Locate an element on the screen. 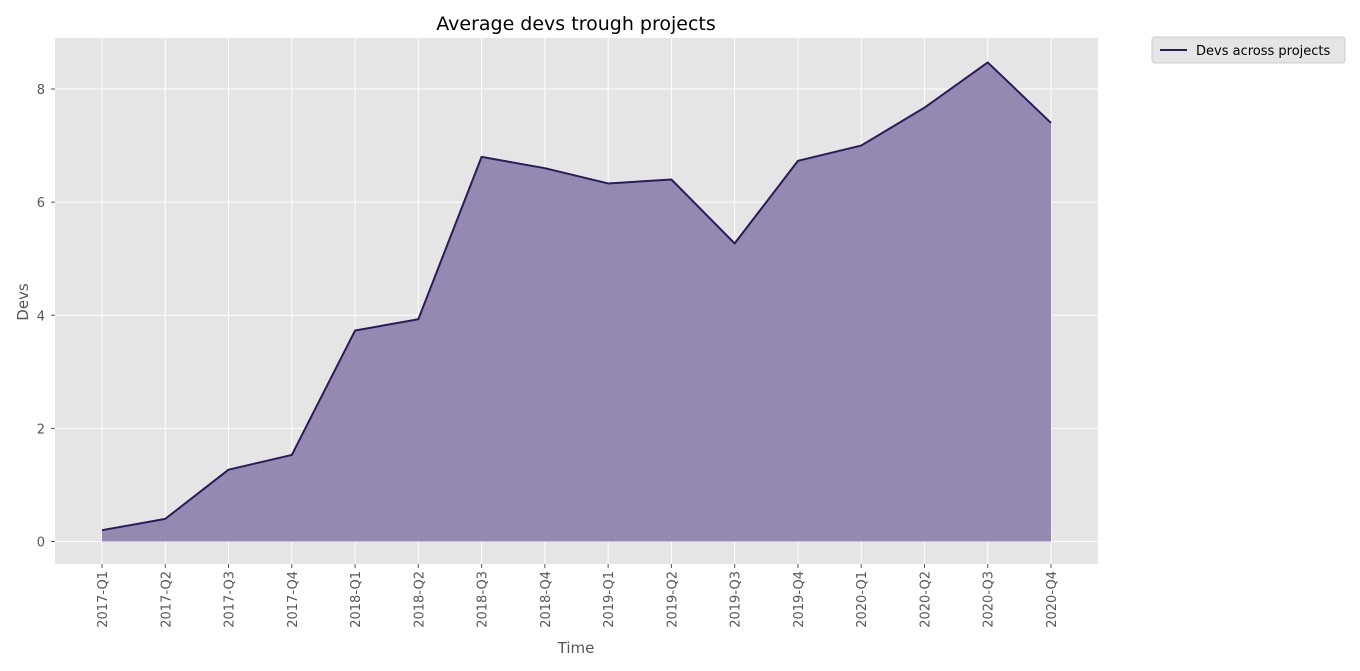  x-tick-label: 2020-Q4 is located at coordinates (1052, 599).